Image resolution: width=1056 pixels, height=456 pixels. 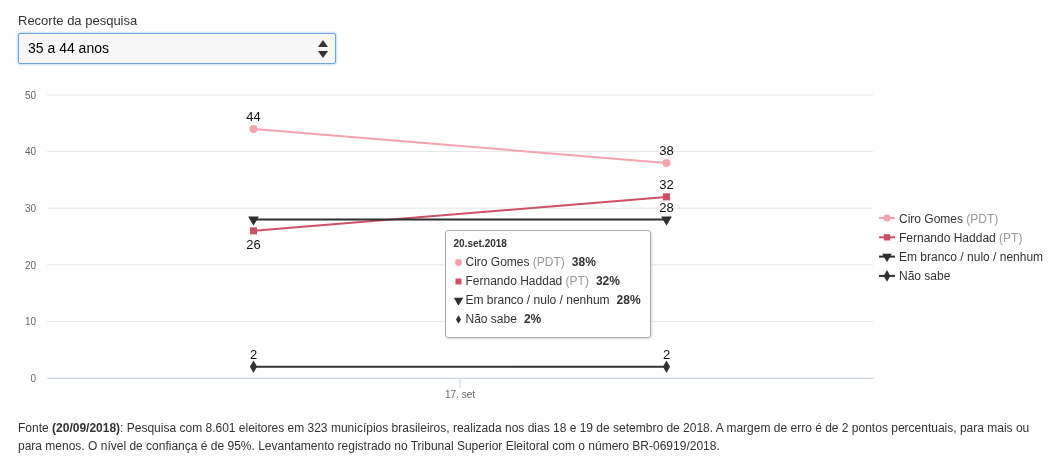 I want to click on y-tick-label: 30, so click(x=30, y=208).